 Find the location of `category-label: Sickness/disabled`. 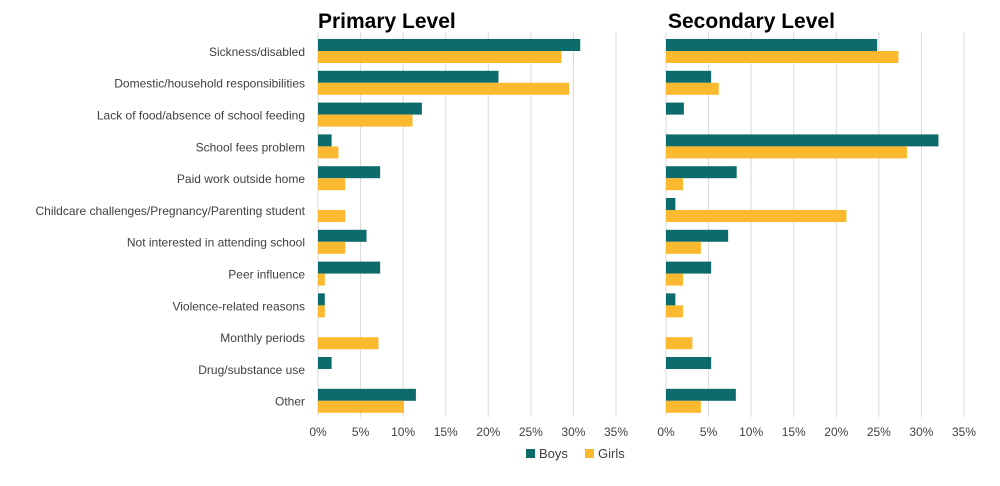

category-label: Sickness/disabled is located at coordinates (257, 52).